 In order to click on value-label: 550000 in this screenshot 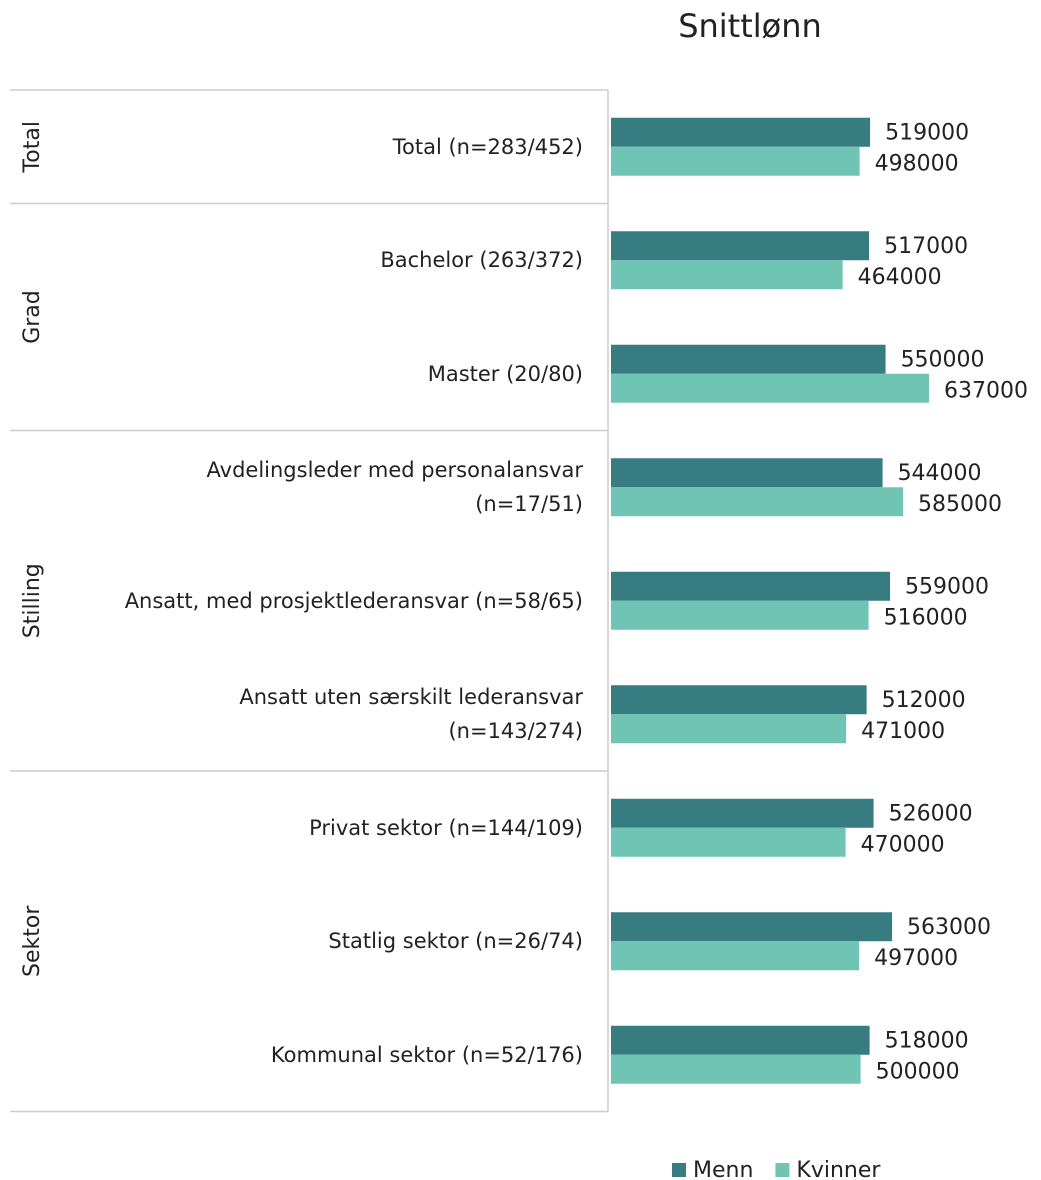, I will do `click(943, 359)`.